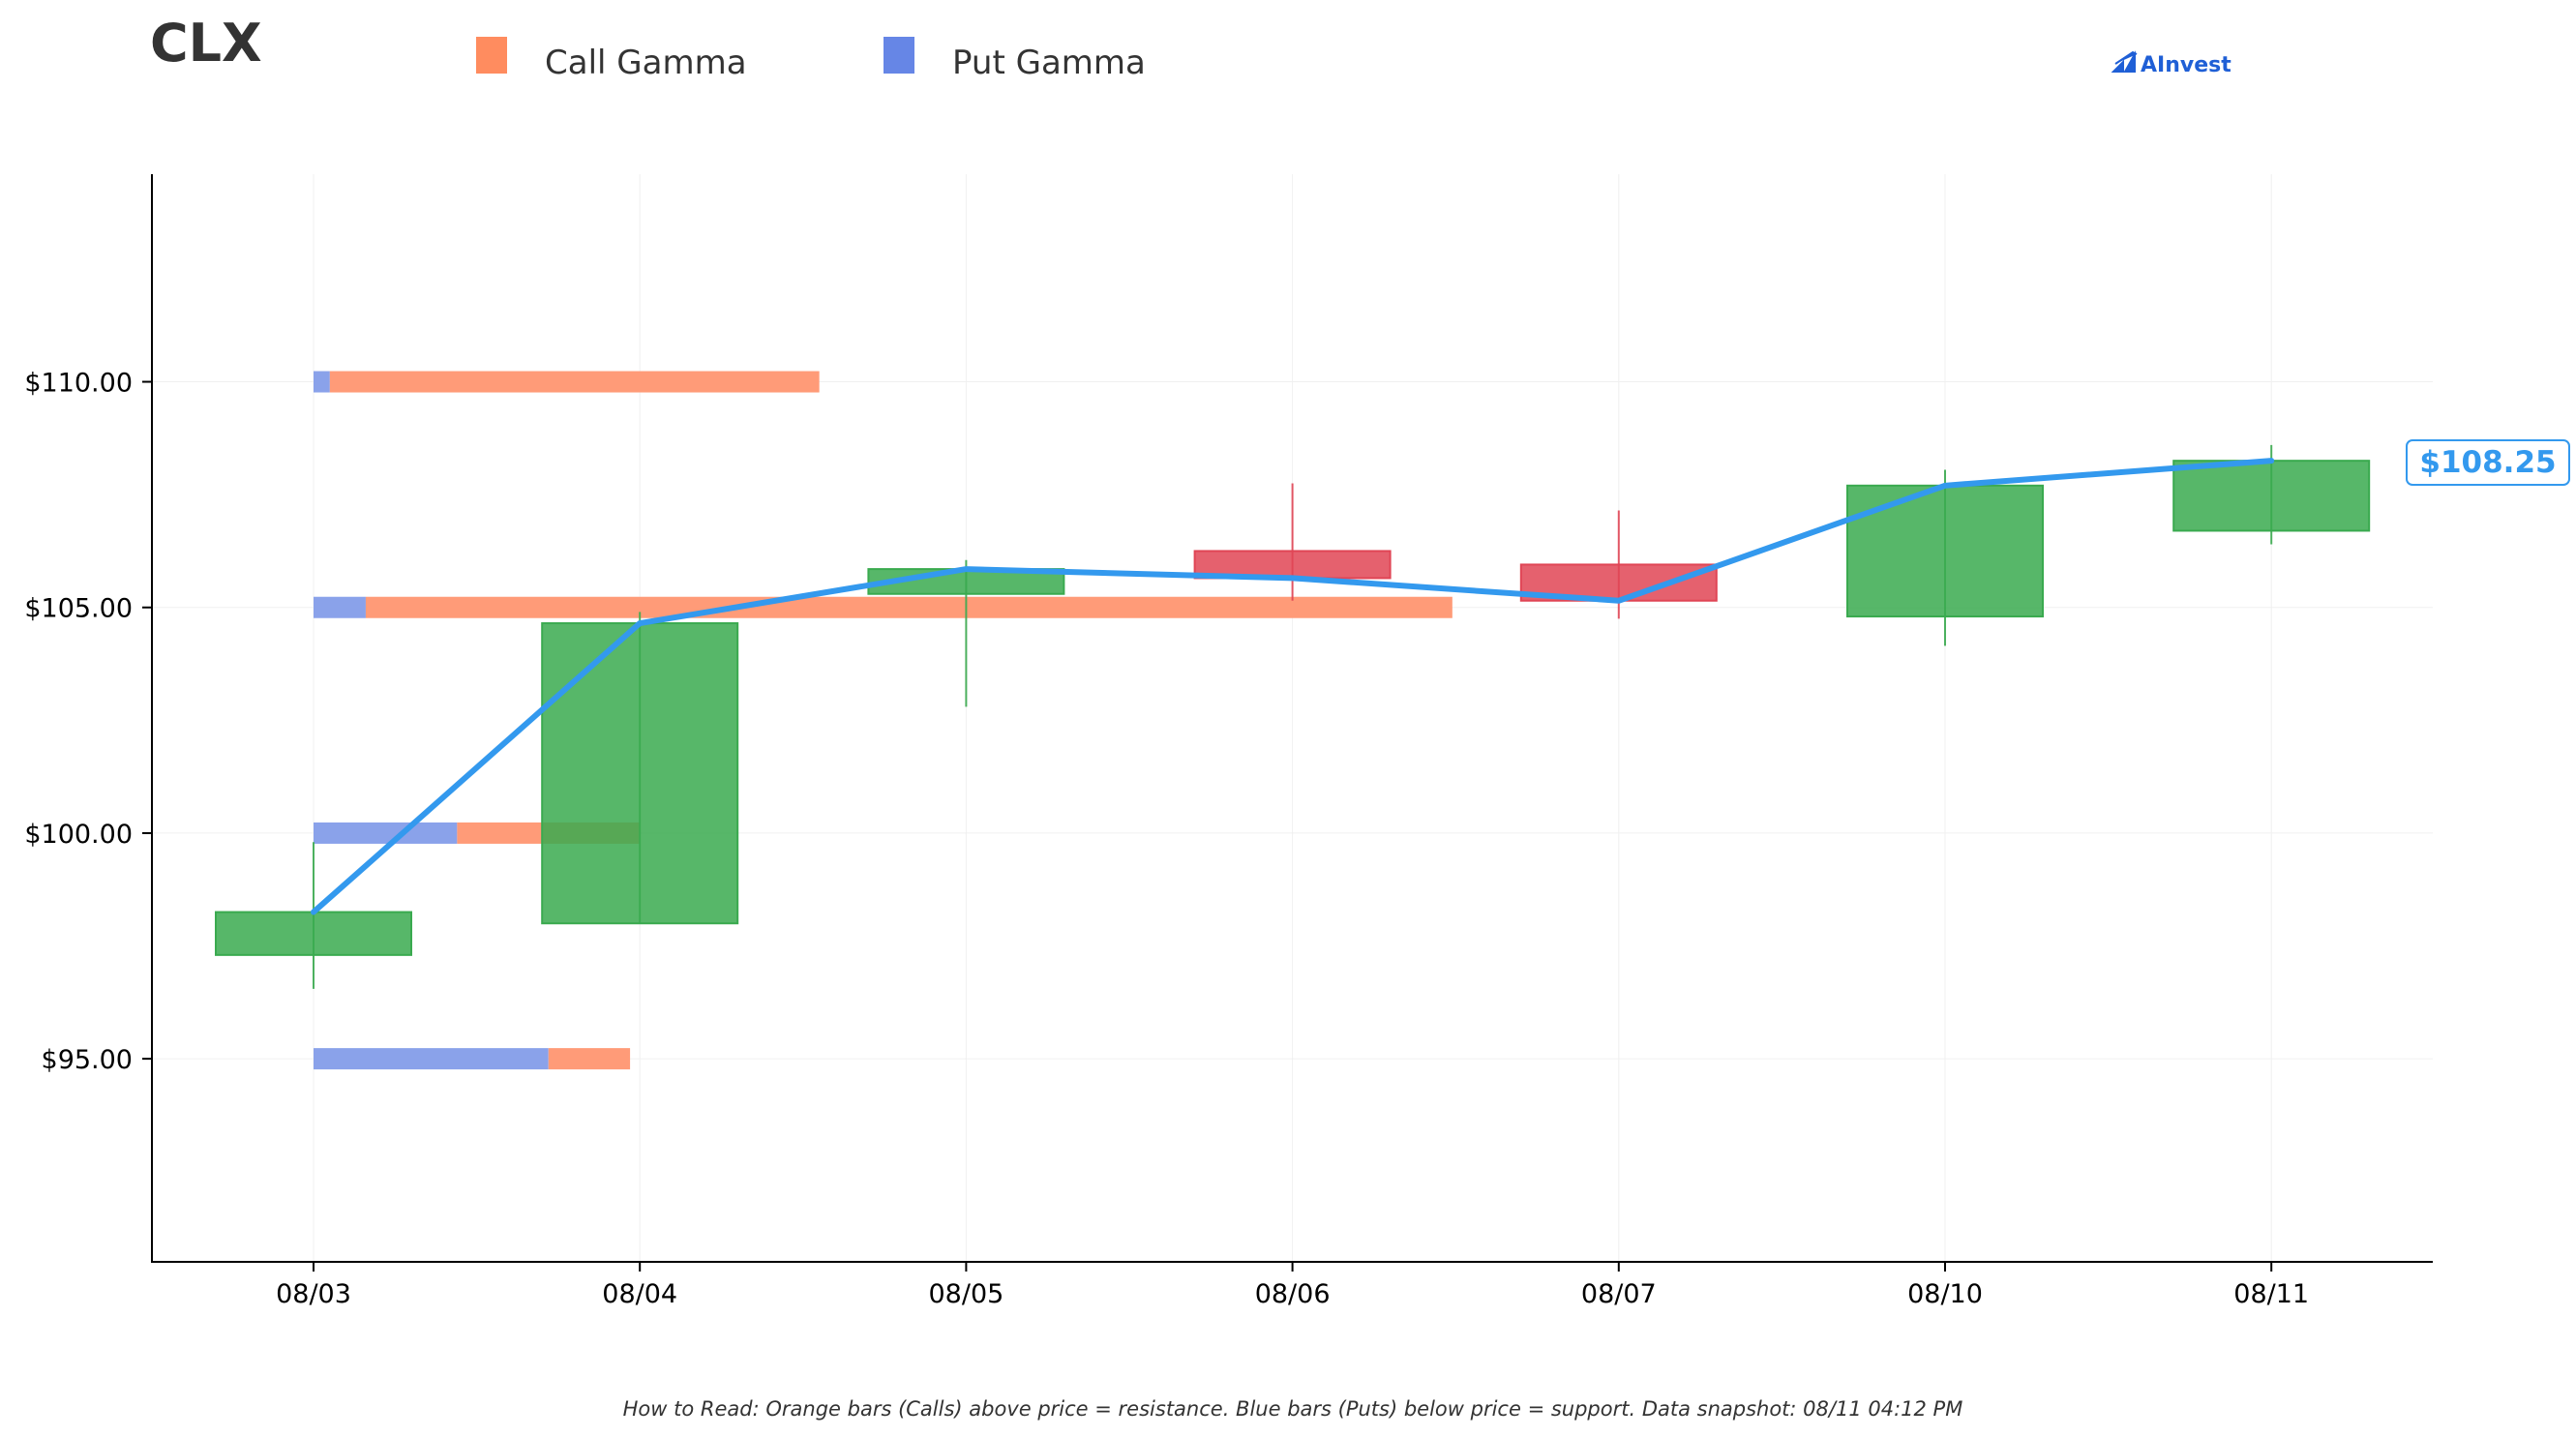 The image size is (2576, 1437). Describe the element at coordinates (1293, 1294) in the screenshot. I see `x-tick-label: 08/06` at that location.